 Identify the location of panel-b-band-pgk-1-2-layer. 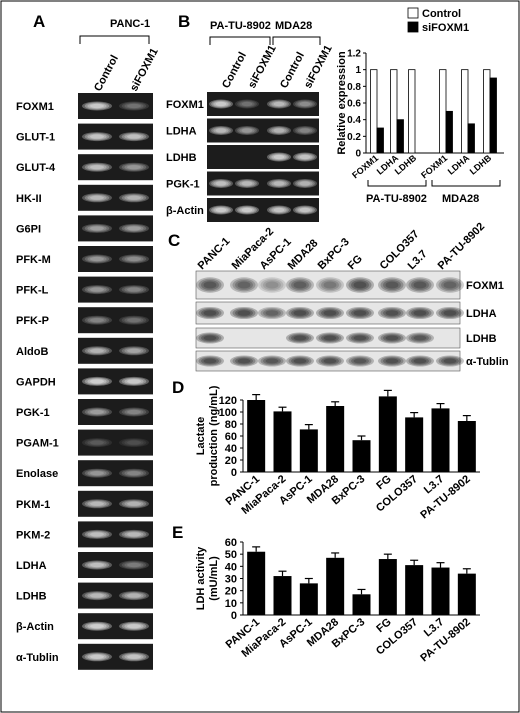
(279, 183).